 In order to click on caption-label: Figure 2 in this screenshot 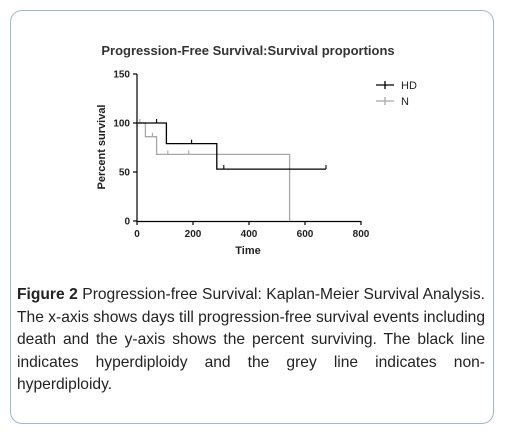, I will do `click(47, 294)`.